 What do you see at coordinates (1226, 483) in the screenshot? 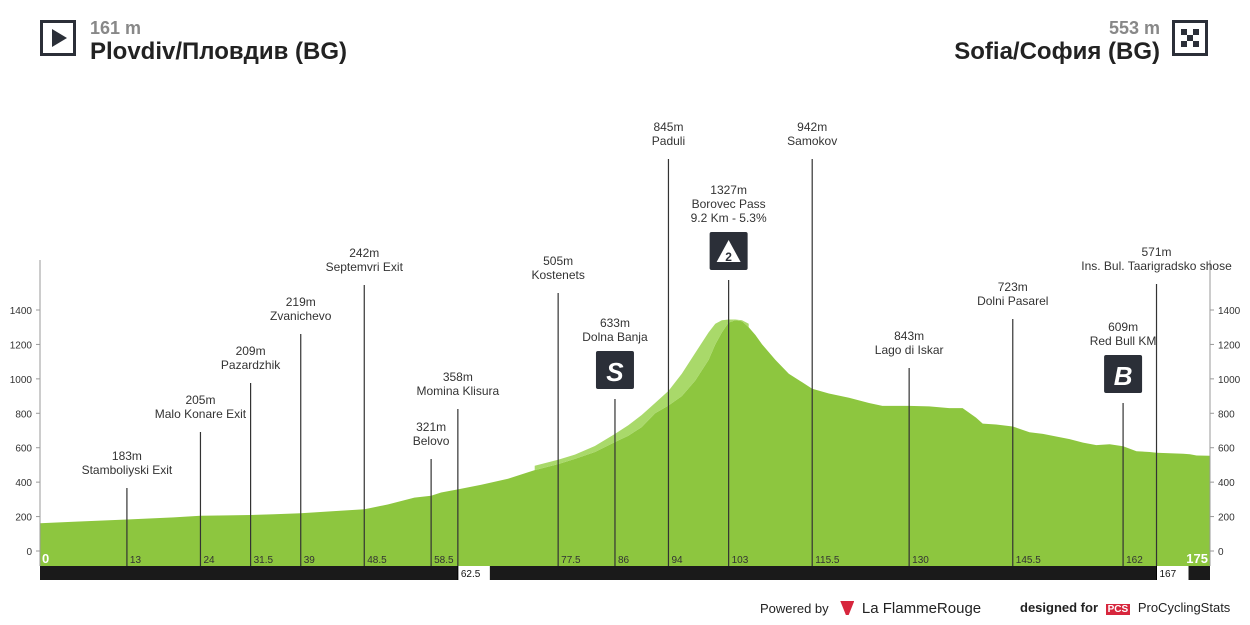
I see `y-tick-label-right: 400` at bounding box center [1226, 483].